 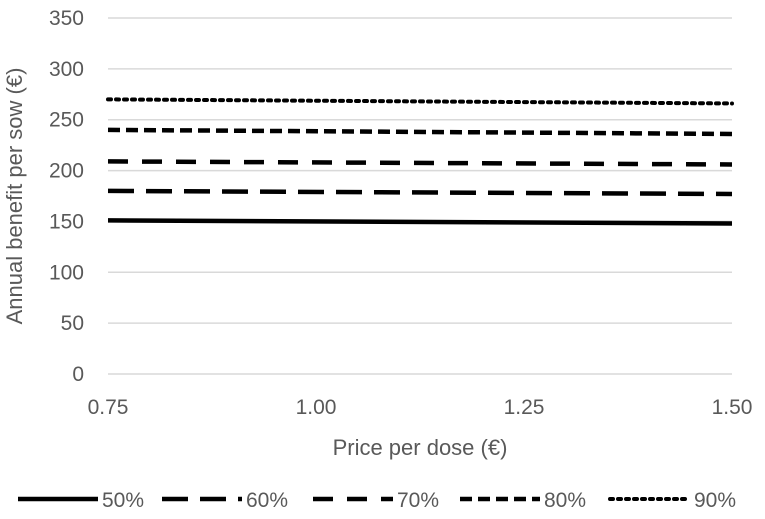 What do you see at coordinates (732, 407) in the screenshot?
I see `x-tick-label: 1.50` at bounding box center [732, 407].